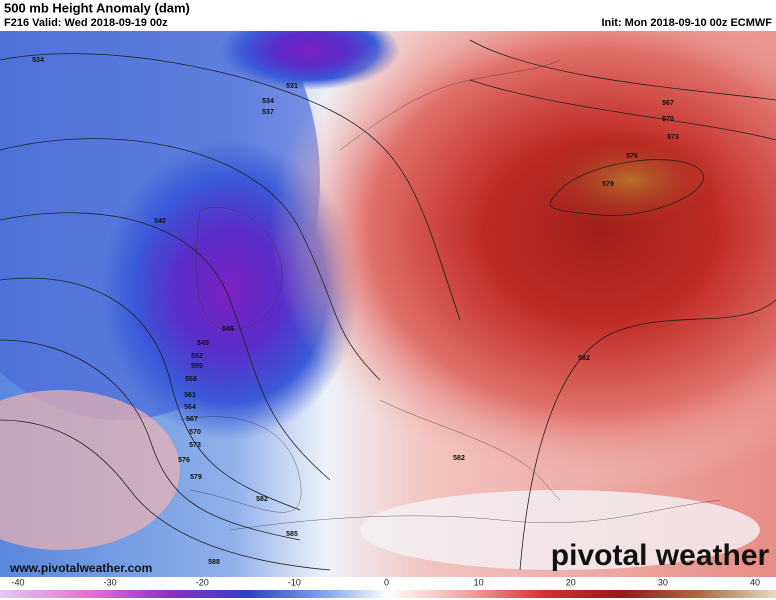 The image size is (776, 600). Describe the element at coordinates (686, 23) in the screenshot. I see `init-time: Init: Mon 2018-09-10 00z ECMWF` at that location.